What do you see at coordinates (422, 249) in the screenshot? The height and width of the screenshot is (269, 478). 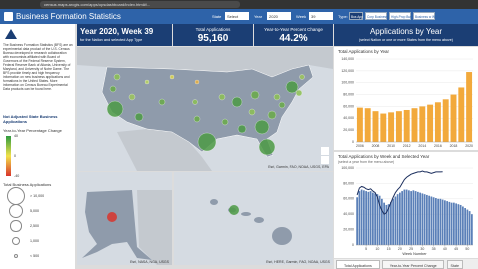 I see `x-tick-label: 30` at bounding box center [422, 249].